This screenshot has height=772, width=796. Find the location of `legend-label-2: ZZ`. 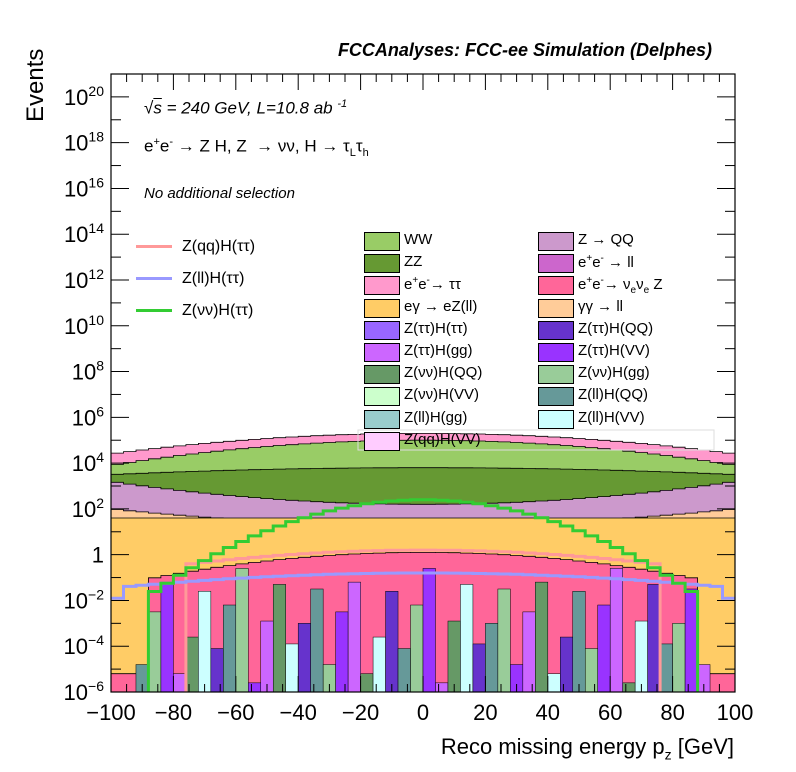

legend-label-2: ZZ is located at coordinates (413, 262).